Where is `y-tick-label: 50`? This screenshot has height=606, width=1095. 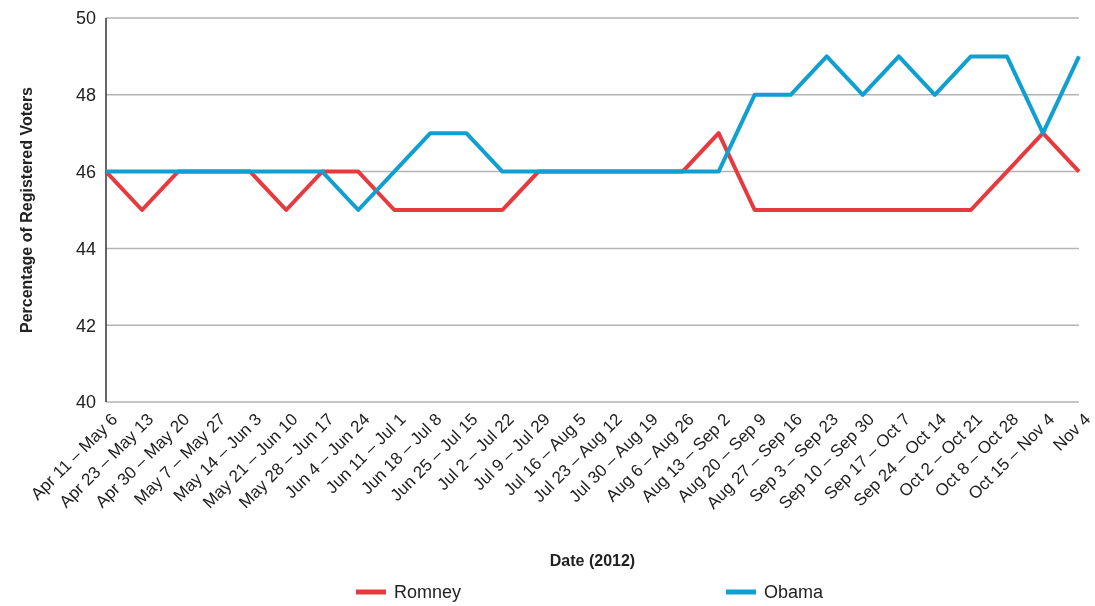 y-tick-label: 50 is located at coordinates (85, 18).